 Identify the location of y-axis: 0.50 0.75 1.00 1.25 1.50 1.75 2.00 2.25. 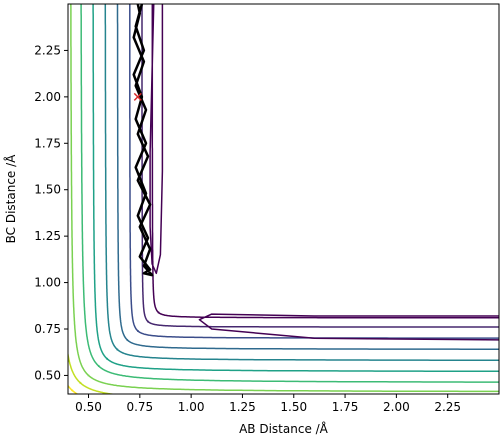
(51, 212).